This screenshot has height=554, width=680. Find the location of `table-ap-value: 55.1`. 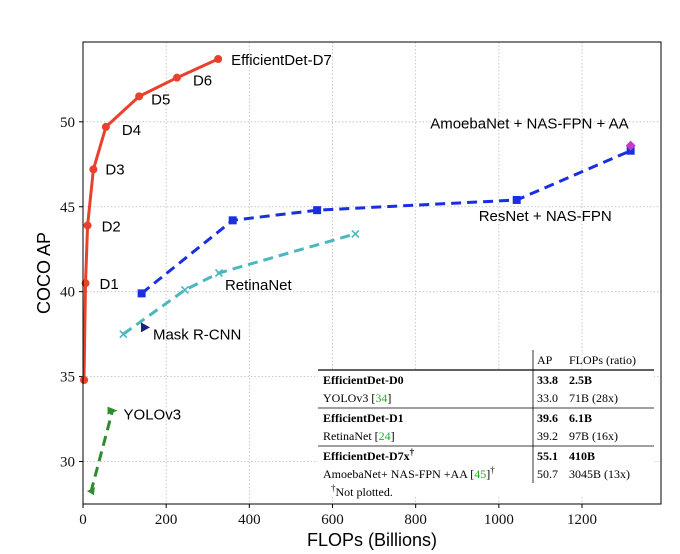

table-ap-value: 55.1 is located at coordinates (547, 456).